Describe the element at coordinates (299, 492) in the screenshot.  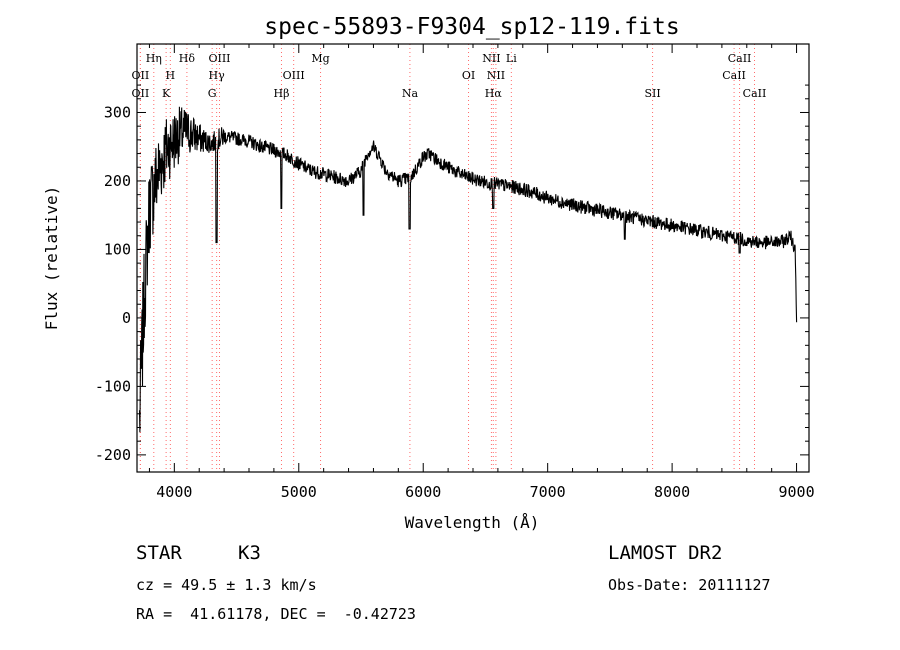
I see `x-tick-label: 5000` at that location.